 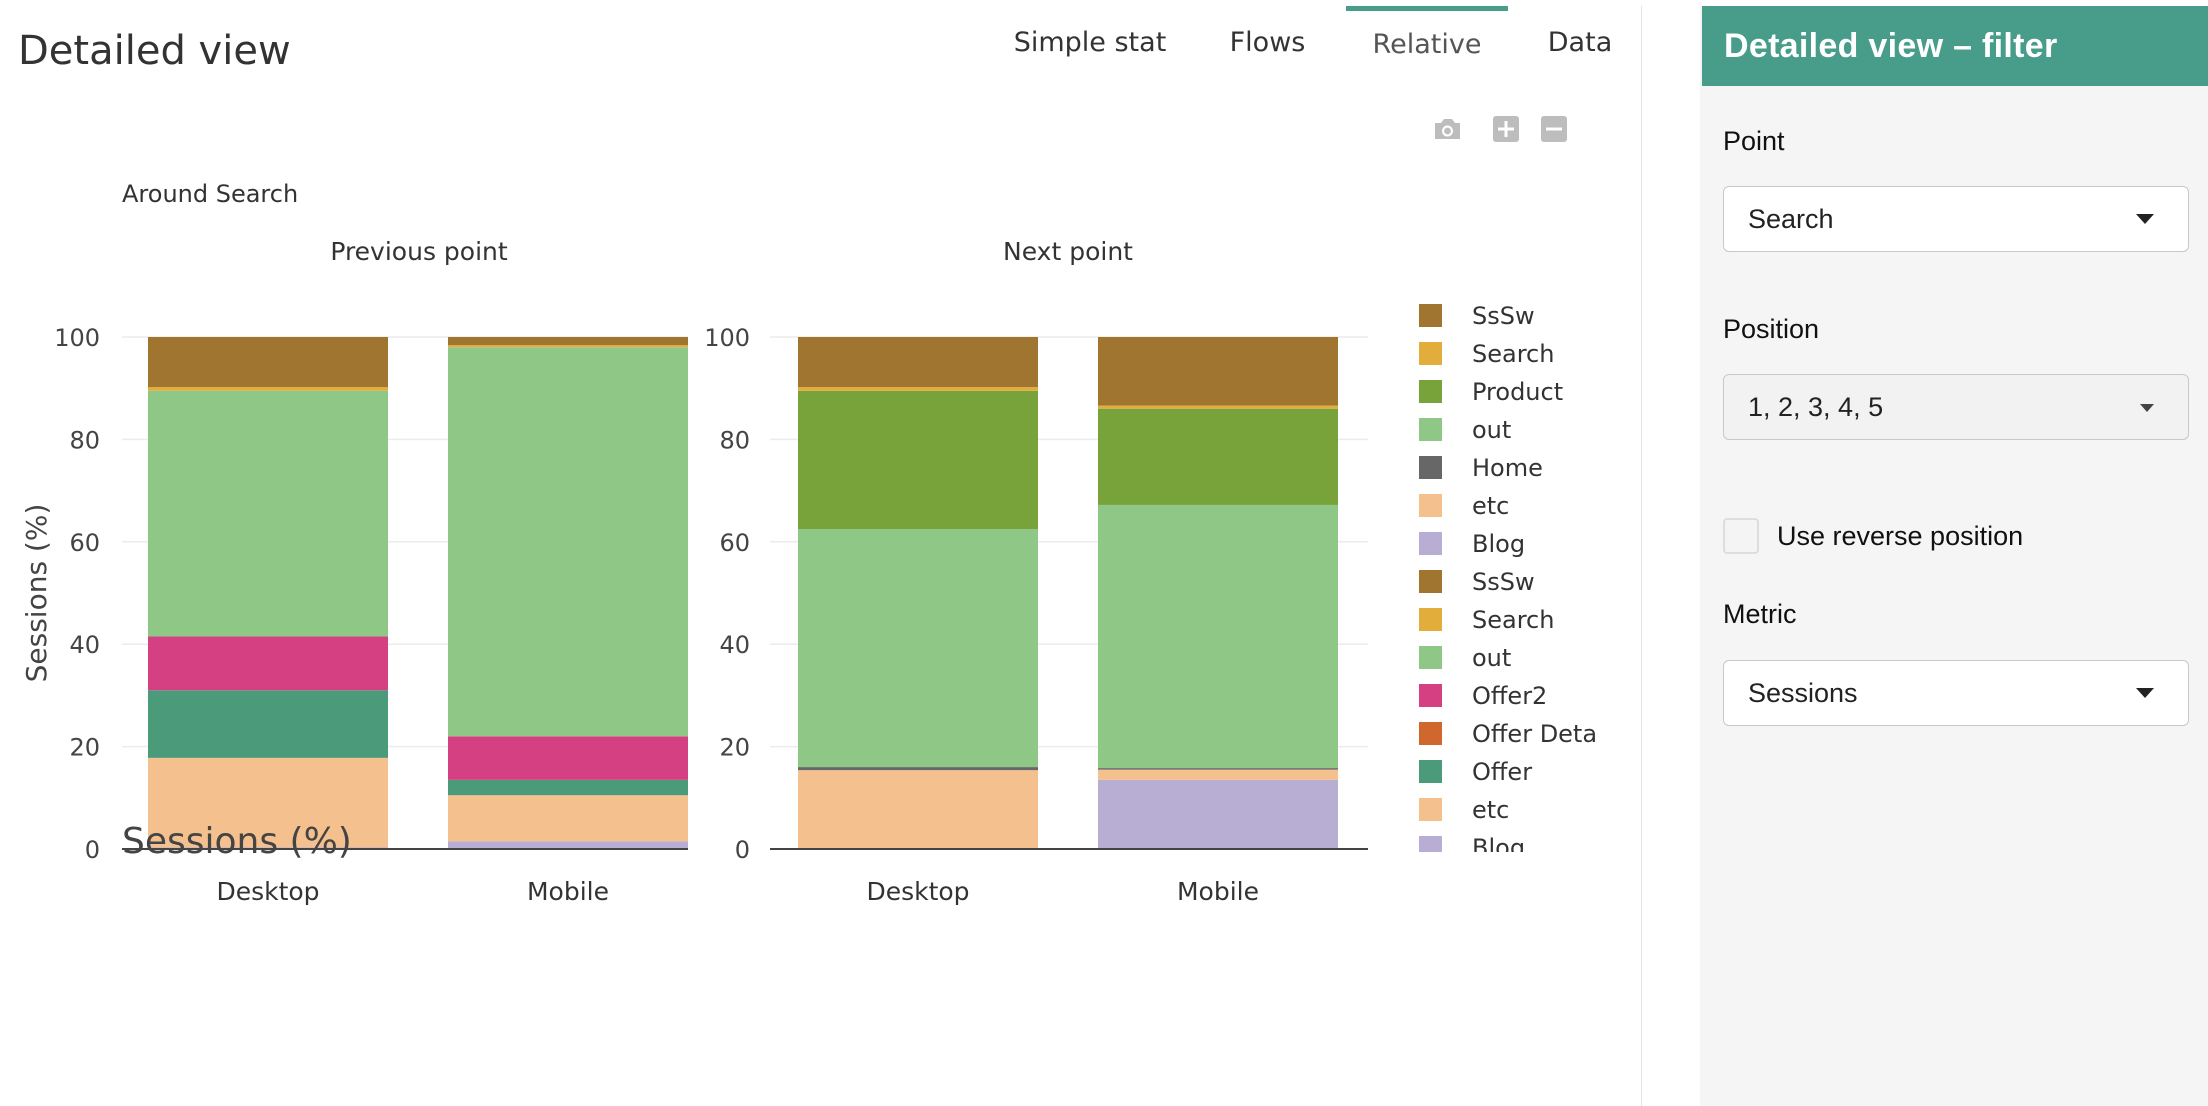 I want to click on x-tick-label: Mobile, so click(x=1218, y=891).